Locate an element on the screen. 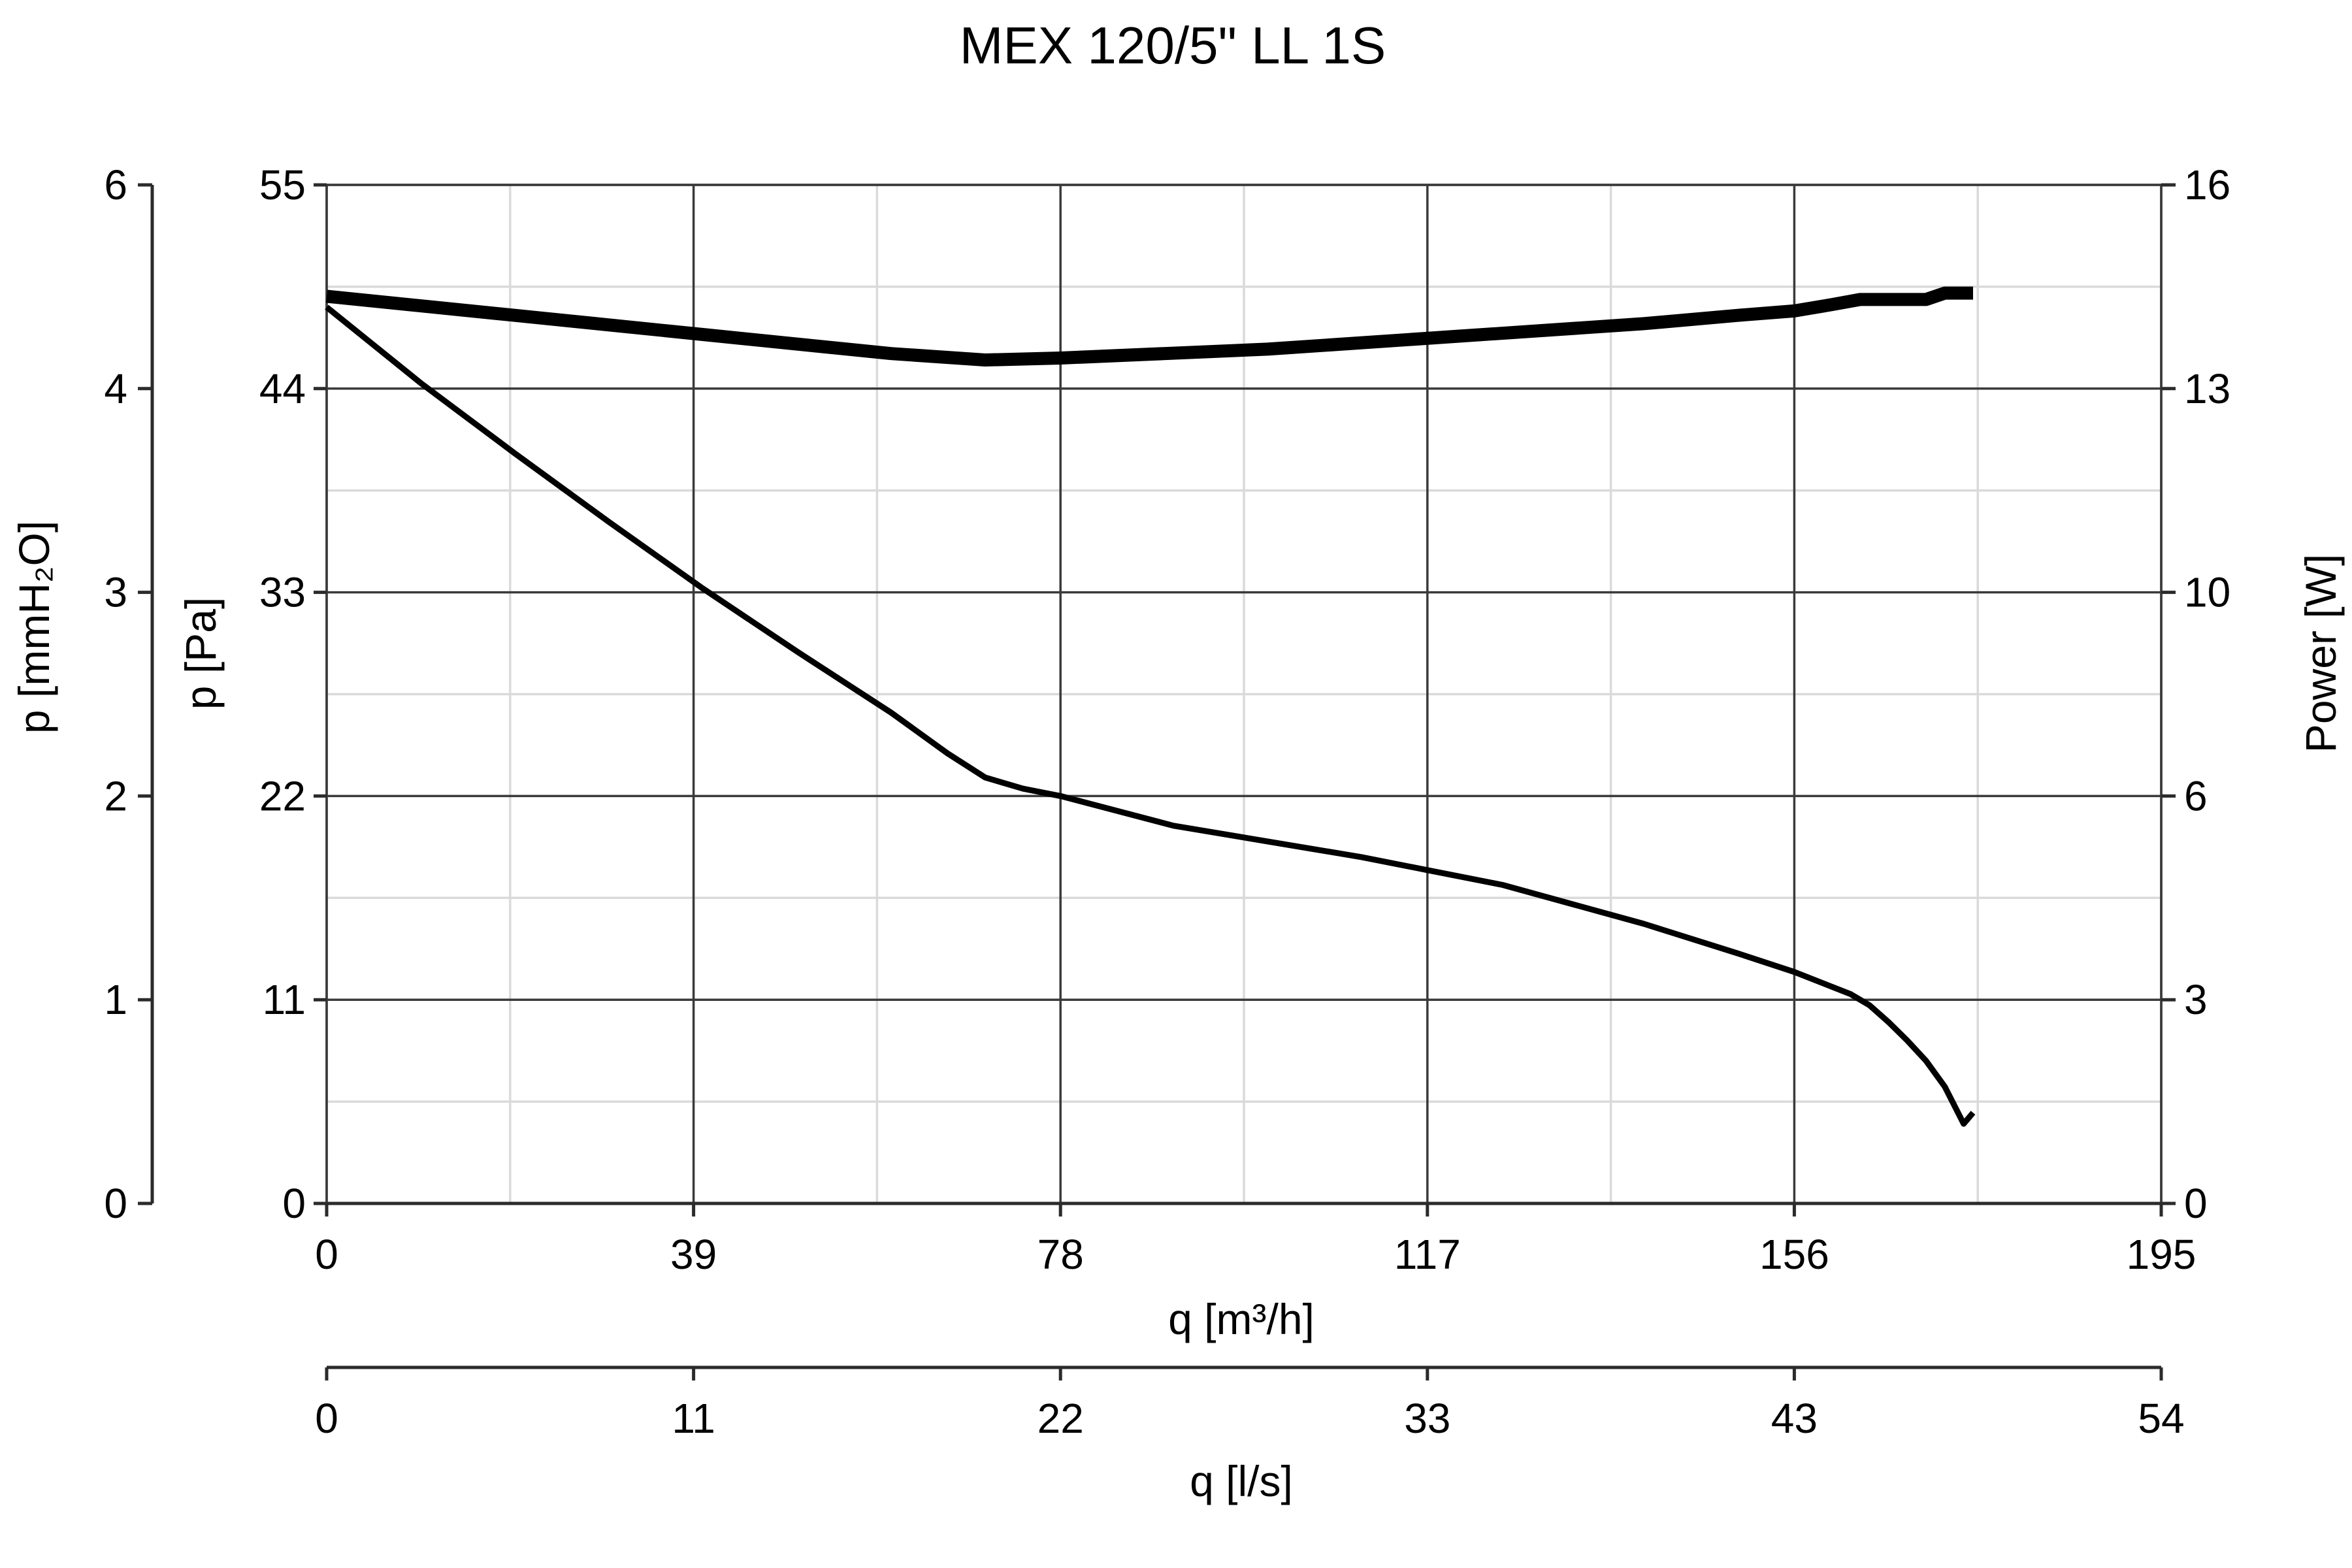 The image size is (2352, 1568). y-tick-label: 55 is located at coordinates (282, 184).